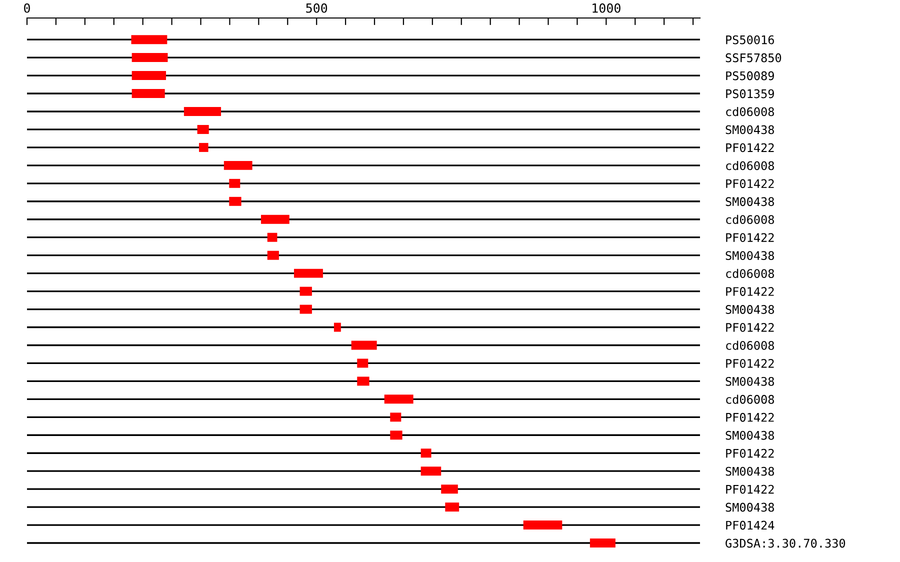 This screenshot has height=562, width=900. What do you see at coordinates (317, 8) in the screenshot?
I see `x-tick-label: 500` at bounding box center [317, 8].